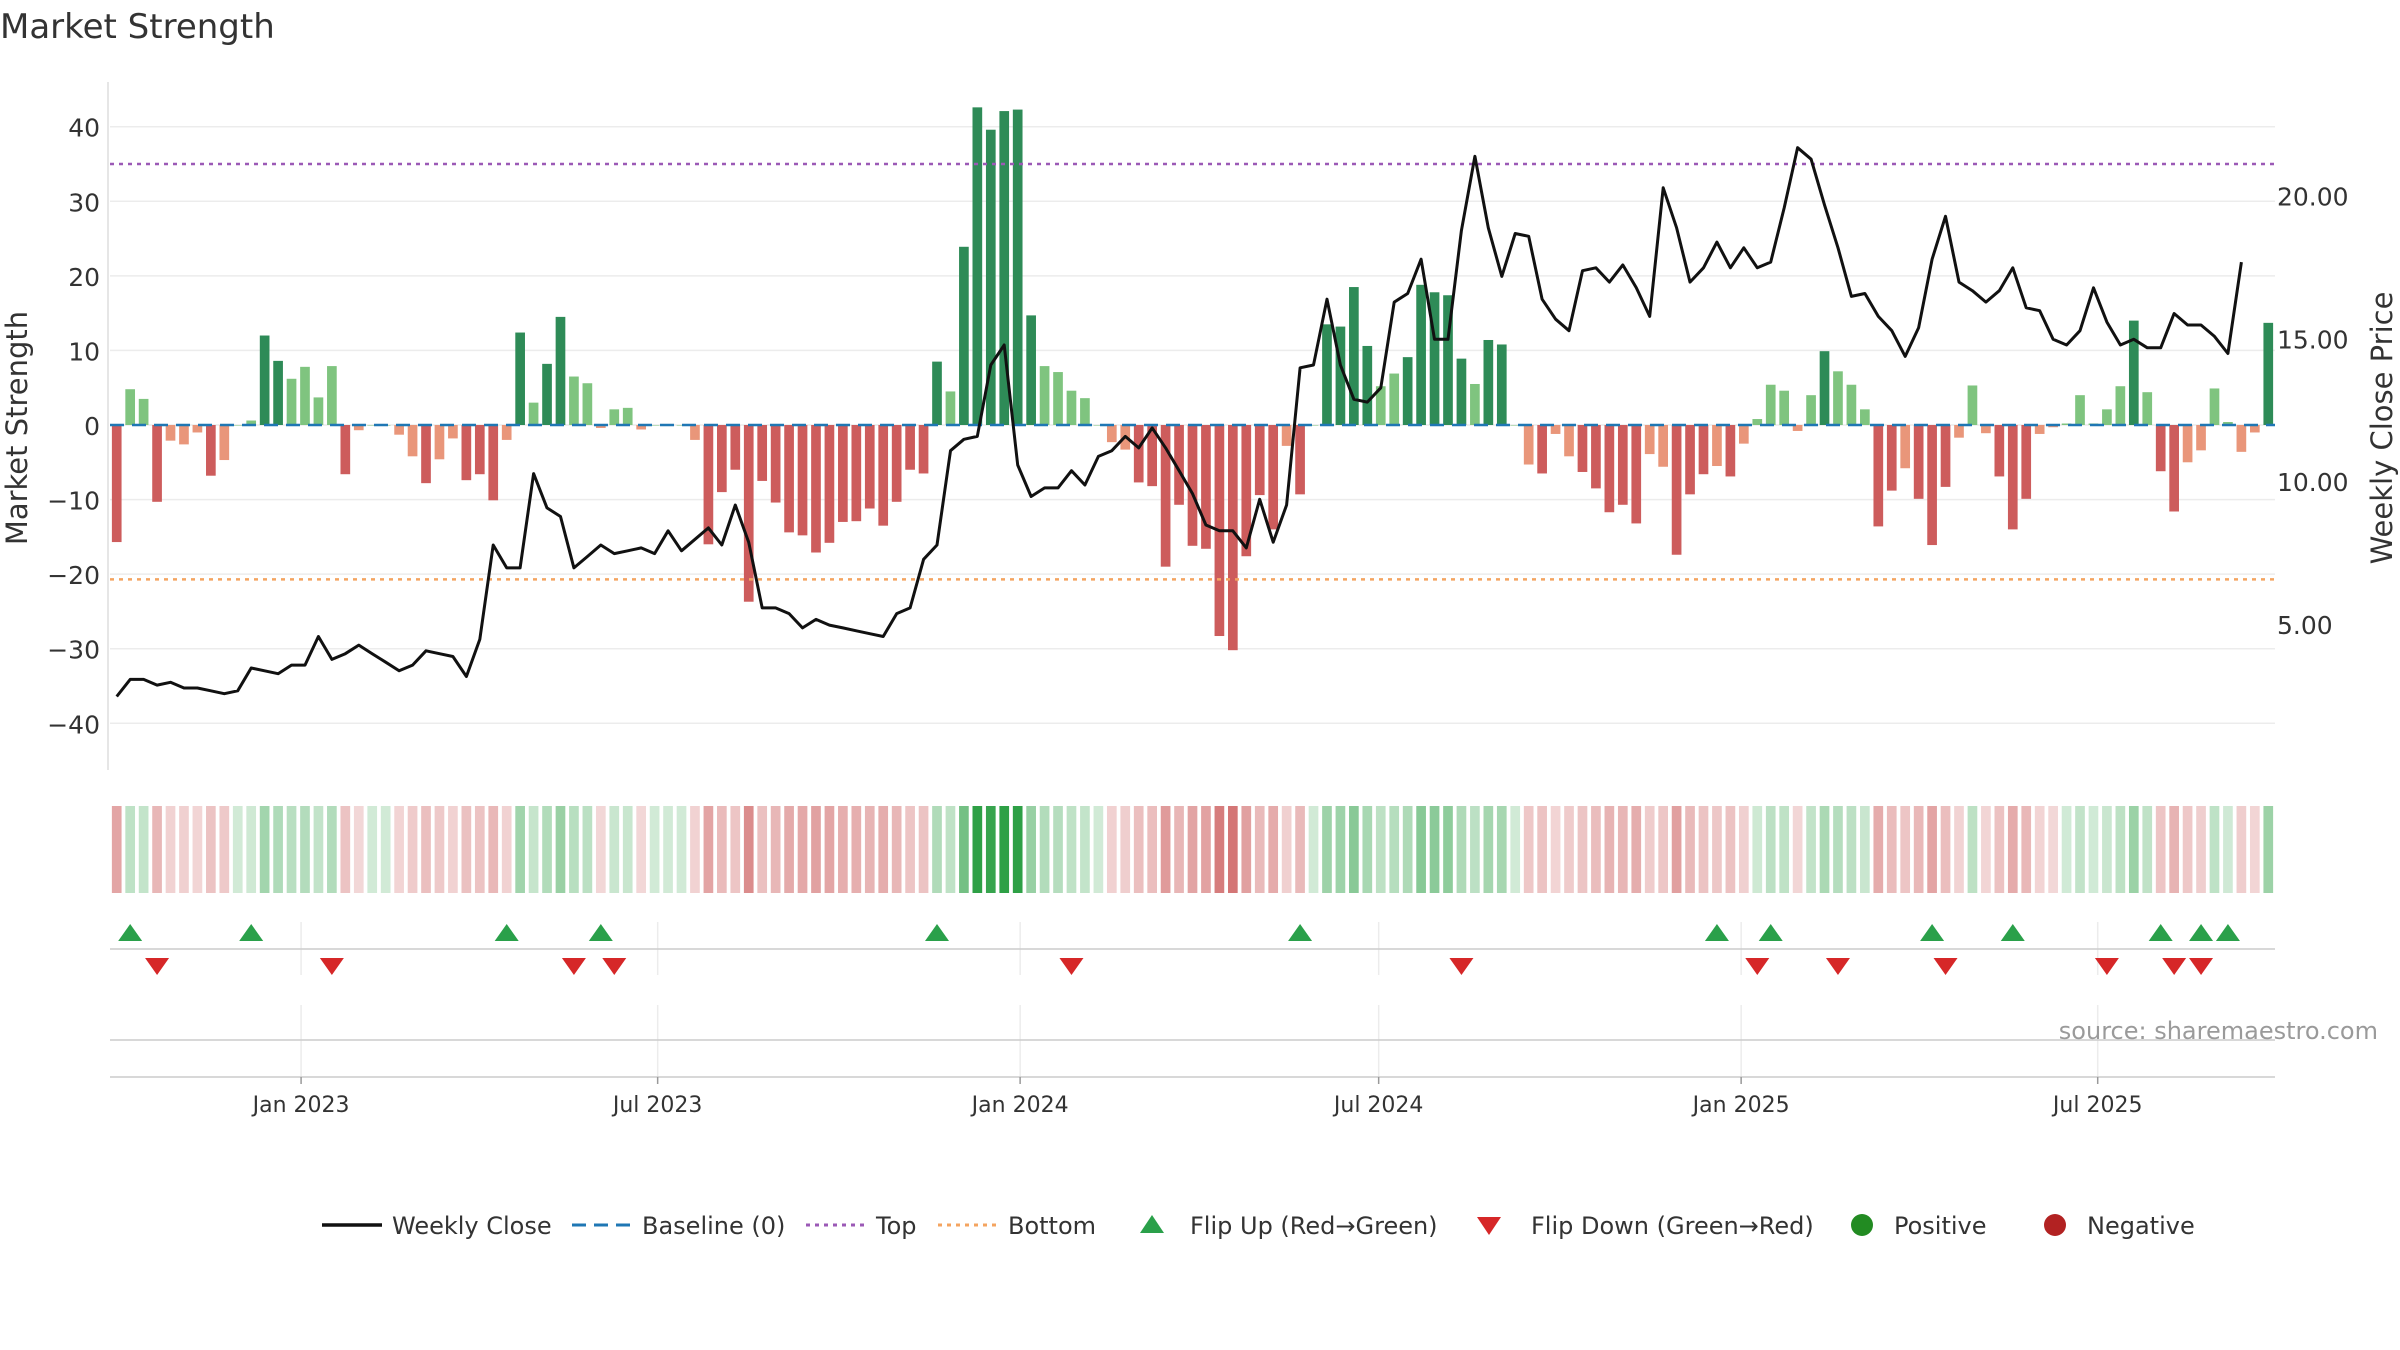 This screenshot has width=2400, height=1350. Describe the element at coordinates (2218, 1031) in the screenshot. I see `source-label: source: sharemaestro.com` at that location.